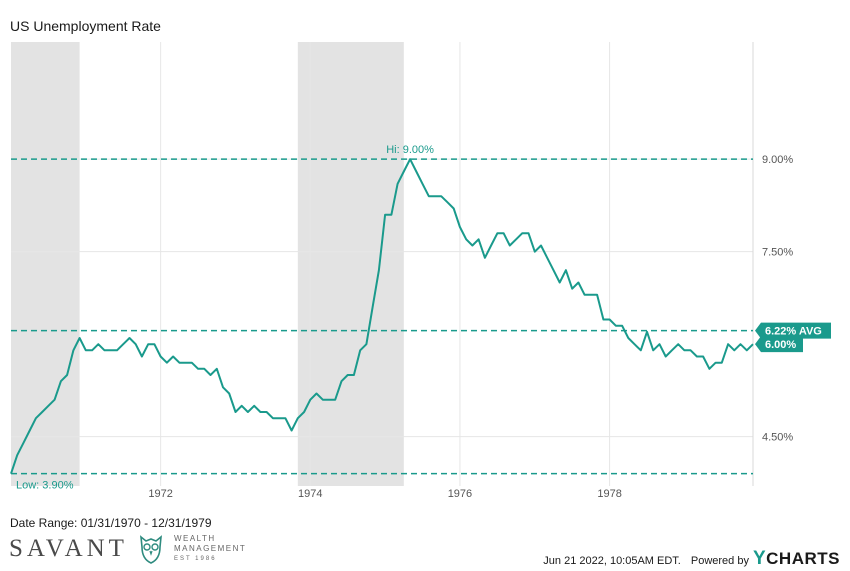  I want to click on powered-by-label: Powered by, so click(719, 561).